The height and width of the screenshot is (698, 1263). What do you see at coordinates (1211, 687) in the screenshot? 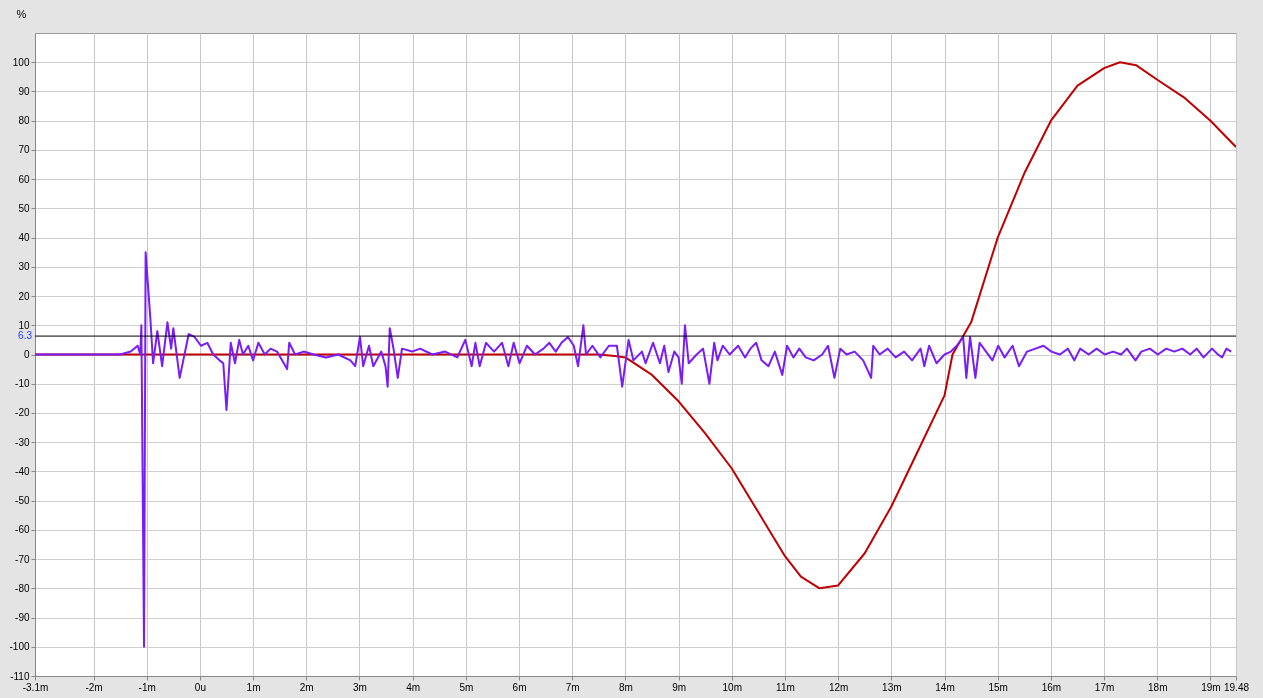
I see `x-tick-label: 19m` at bounding box center [1211, 687].